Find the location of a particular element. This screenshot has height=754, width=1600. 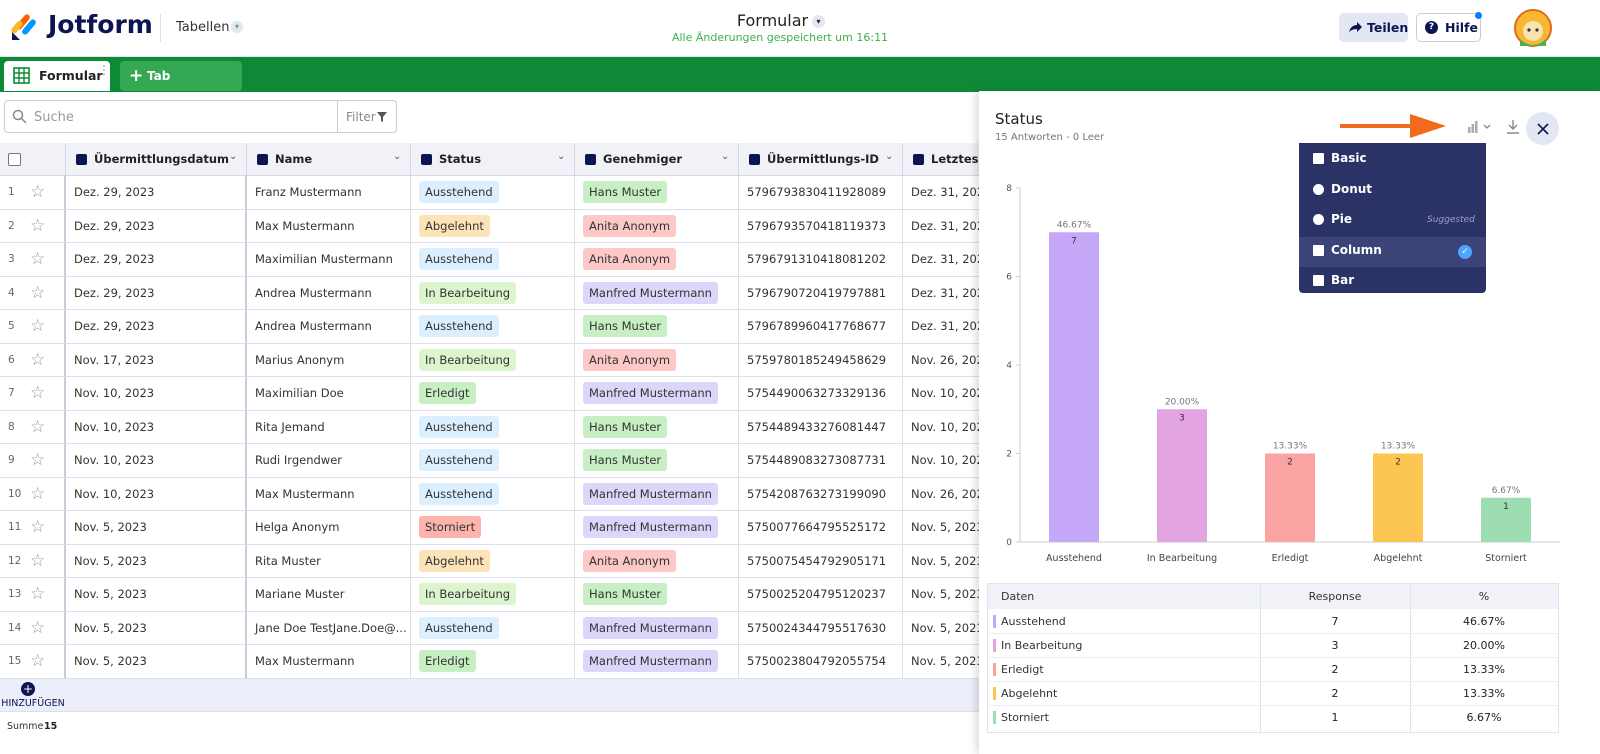

status-tag: Storniert is located at coordinates (450, 527).